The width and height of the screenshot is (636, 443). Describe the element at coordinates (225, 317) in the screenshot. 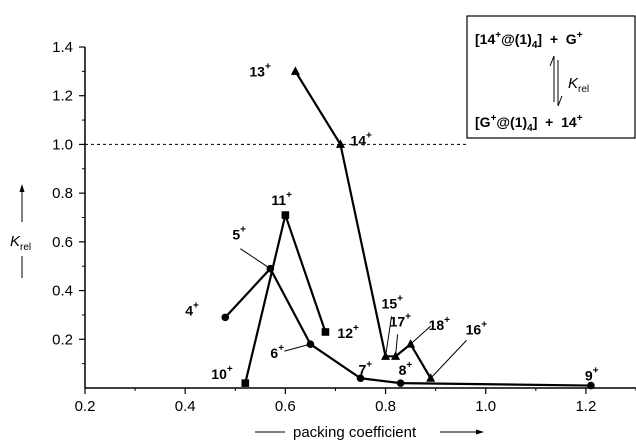

I see `point-4-circle` at that location.